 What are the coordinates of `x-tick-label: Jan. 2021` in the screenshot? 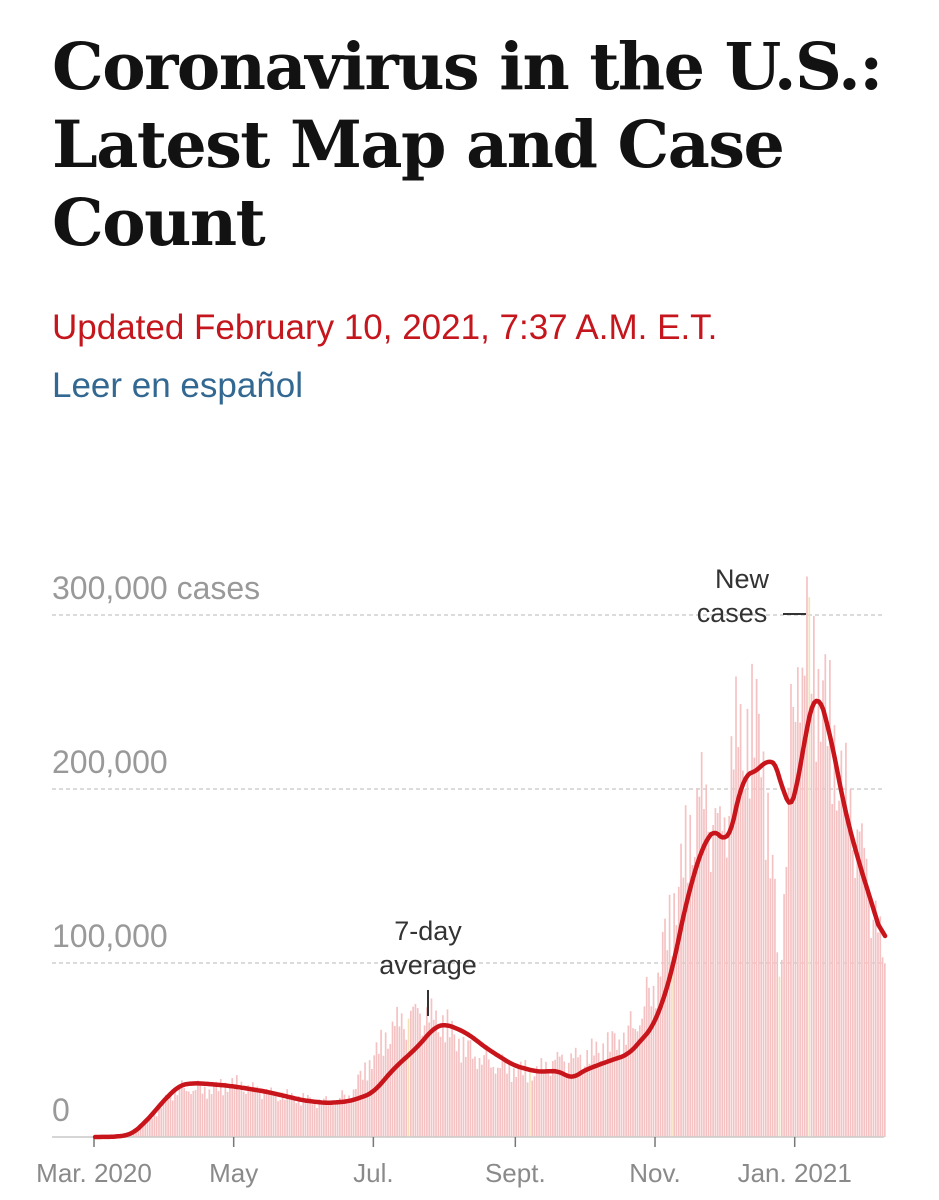 It's located at (795, 1173).